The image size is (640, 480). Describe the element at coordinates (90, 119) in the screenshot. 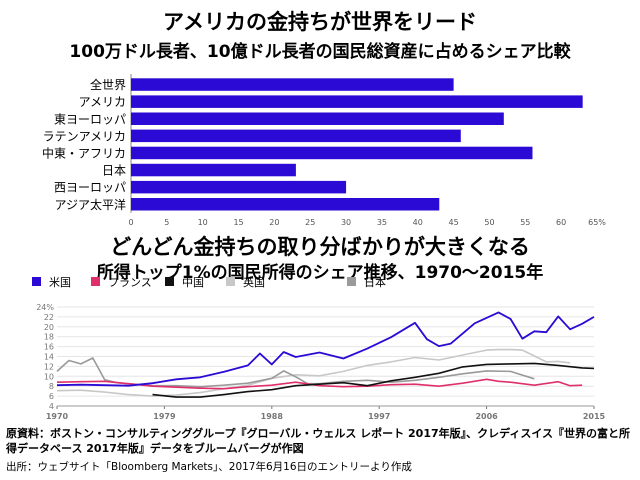

I see `bar-label-2: 東ヨーロッパ` at that location.